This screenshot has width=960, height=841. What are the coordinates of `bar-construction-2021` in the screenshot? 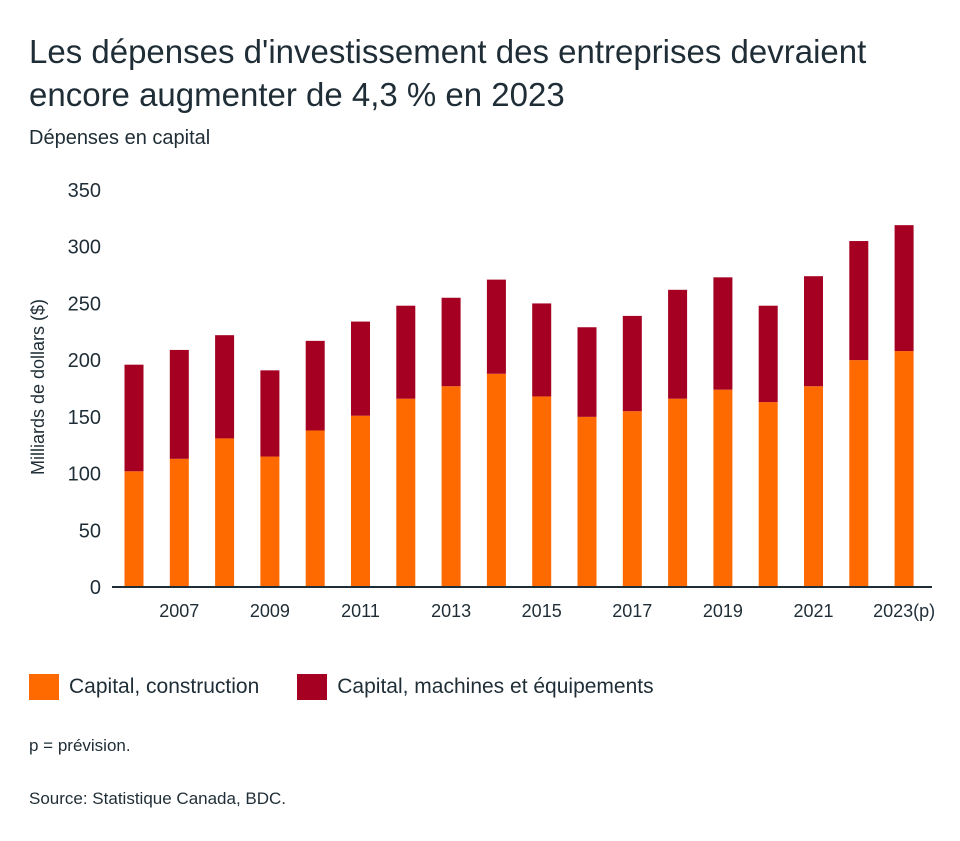 It's located at (813, 486).